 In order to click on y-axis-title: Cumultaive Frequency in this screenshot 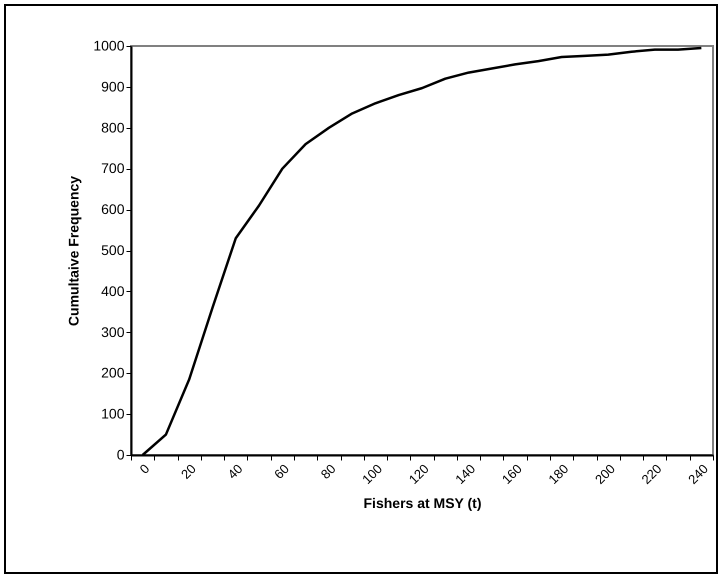, I will do `click(73, 251)`.